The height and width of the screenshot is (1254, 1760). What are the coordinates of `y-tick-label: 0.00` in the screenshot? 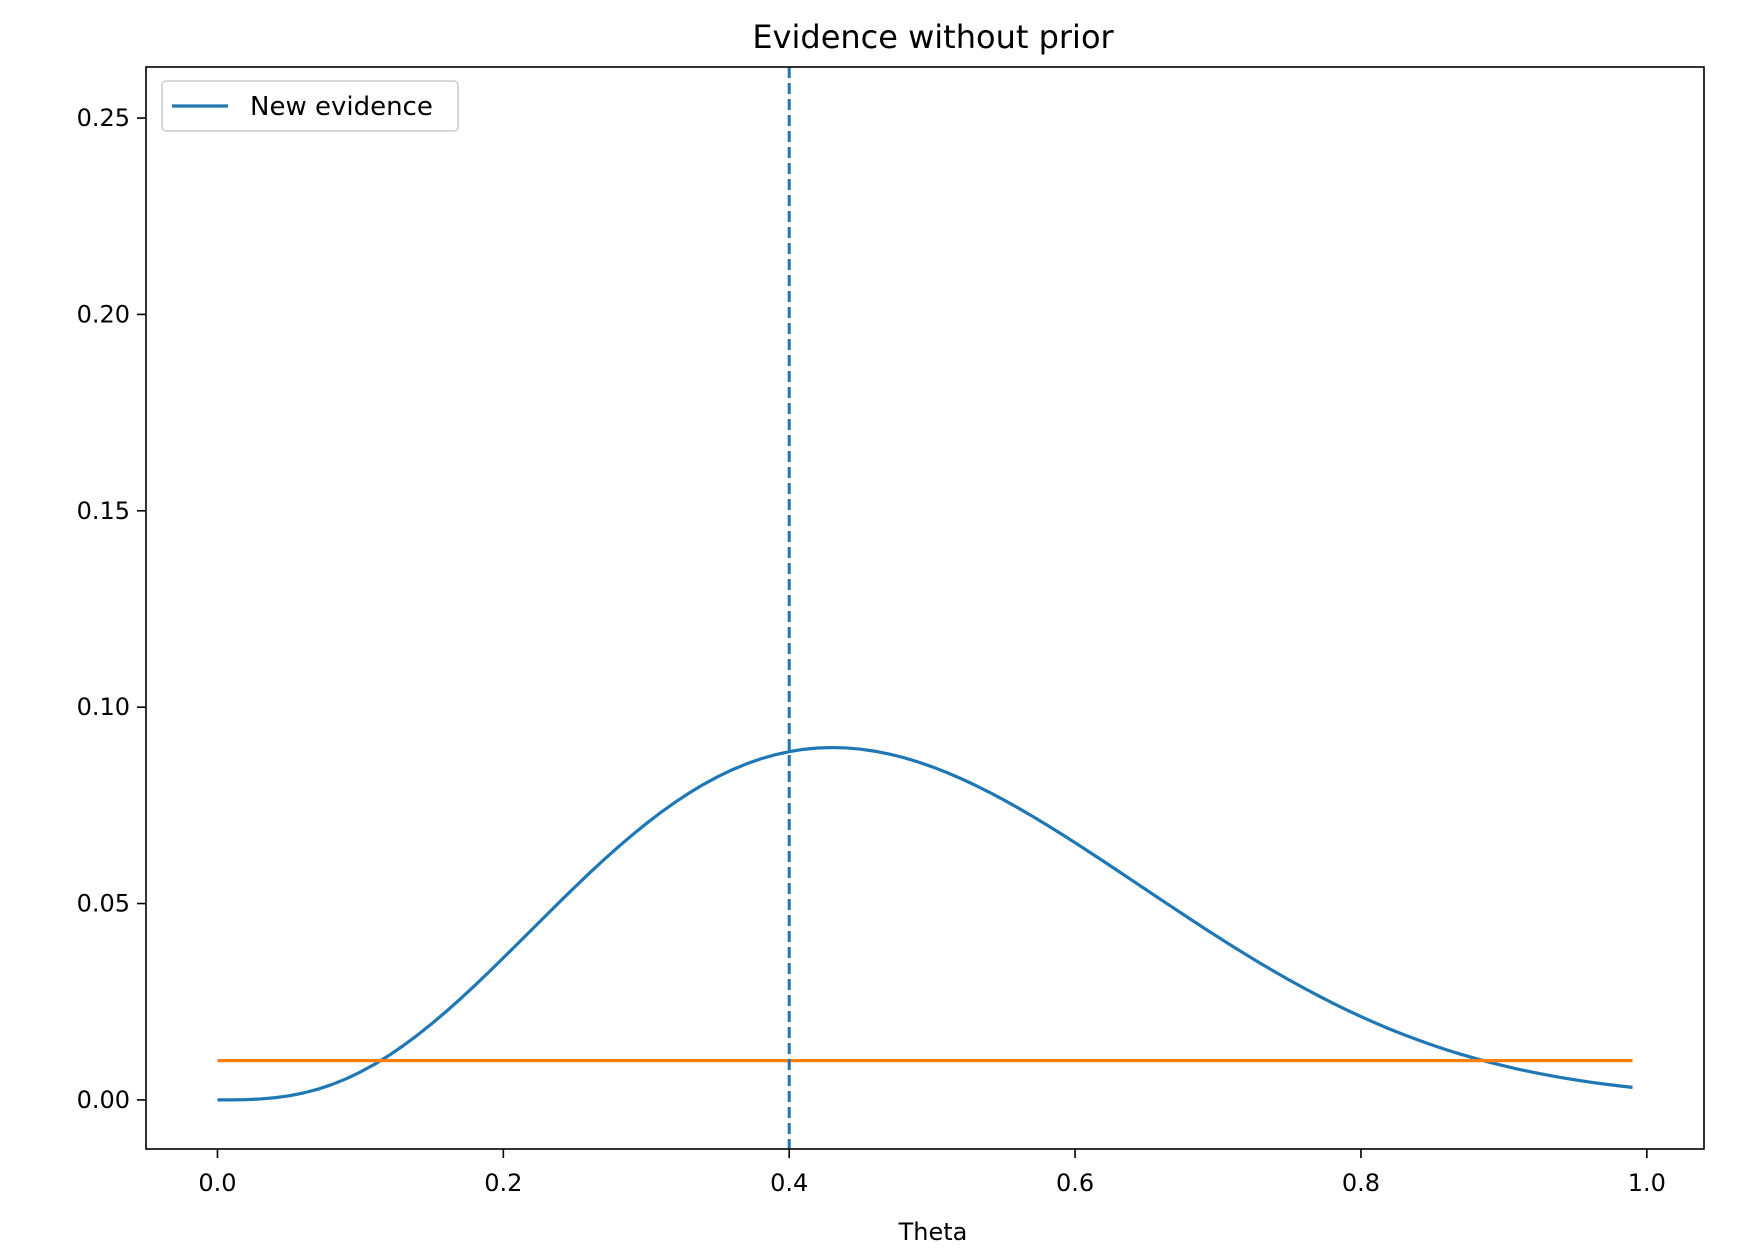 It's located at (103, 1100).